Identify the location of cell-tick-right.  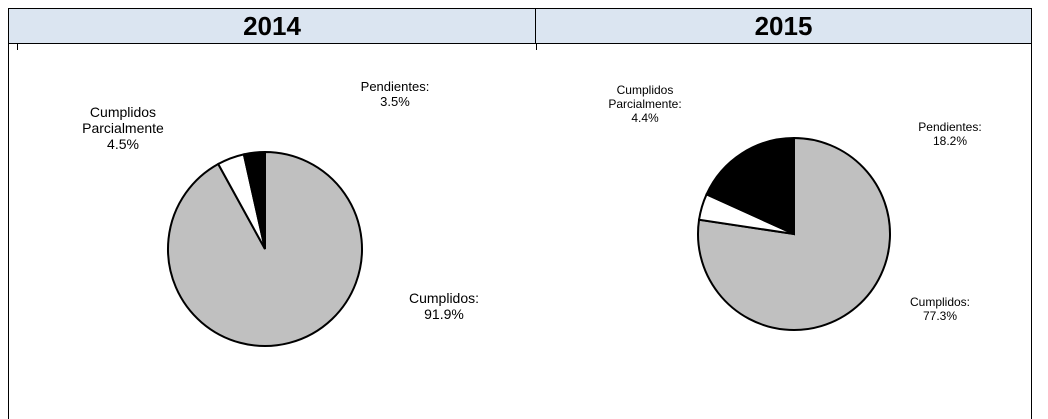
(536, 47).